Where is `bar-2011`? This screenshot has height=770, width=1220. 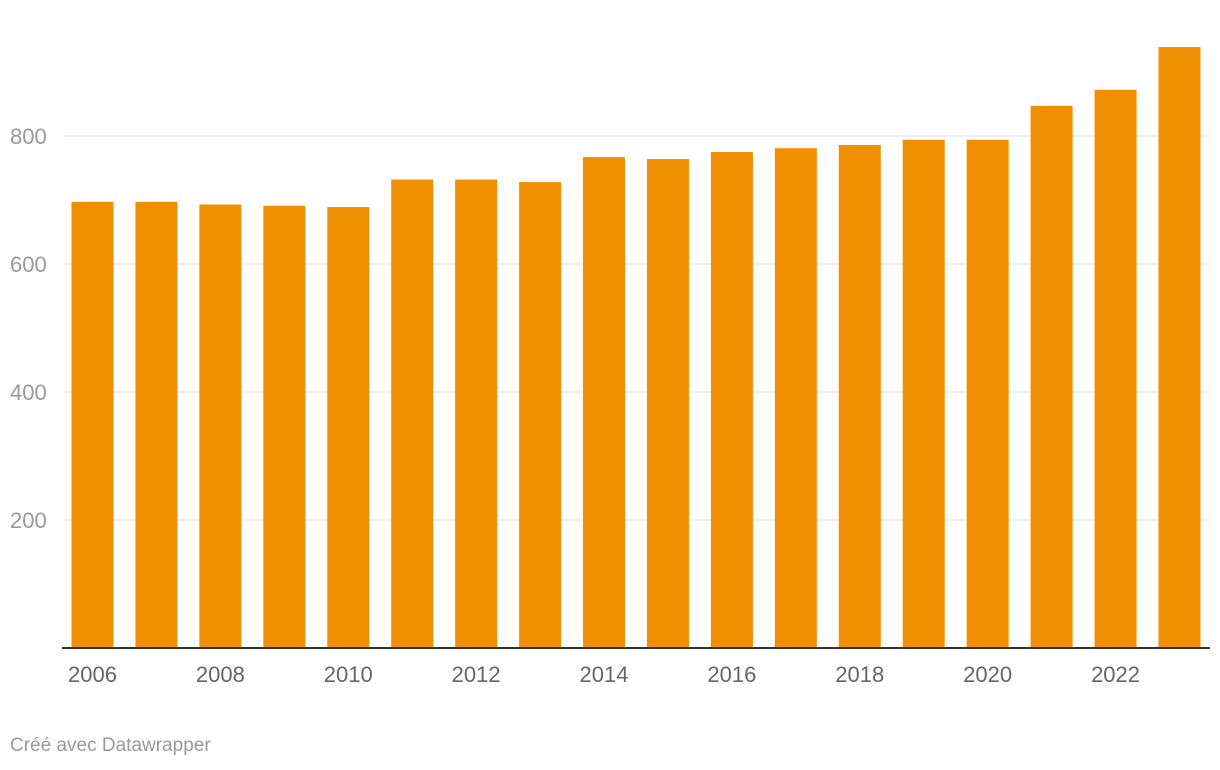
bar-2011 is located at coordinates (412, 413).